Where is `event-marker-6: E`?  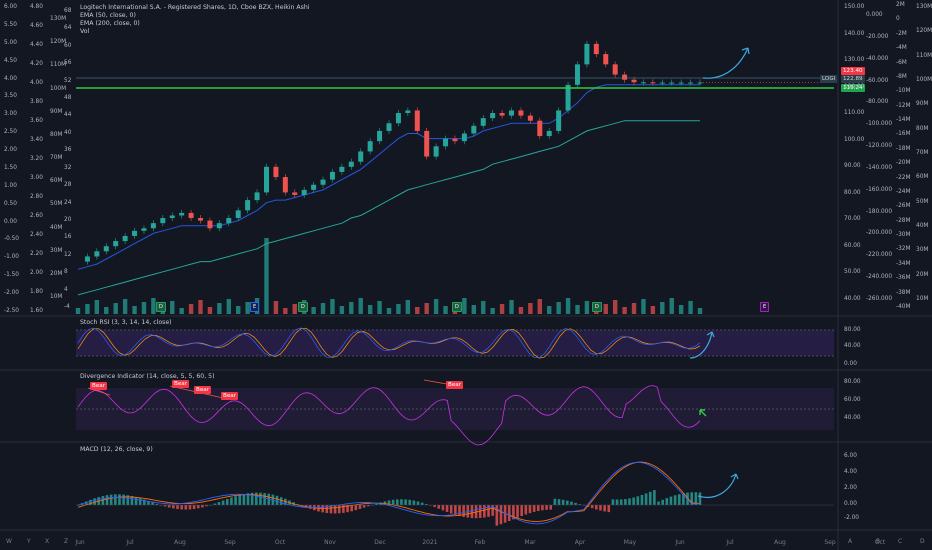 event-marker-6: E is located at coordinates (765, 307).